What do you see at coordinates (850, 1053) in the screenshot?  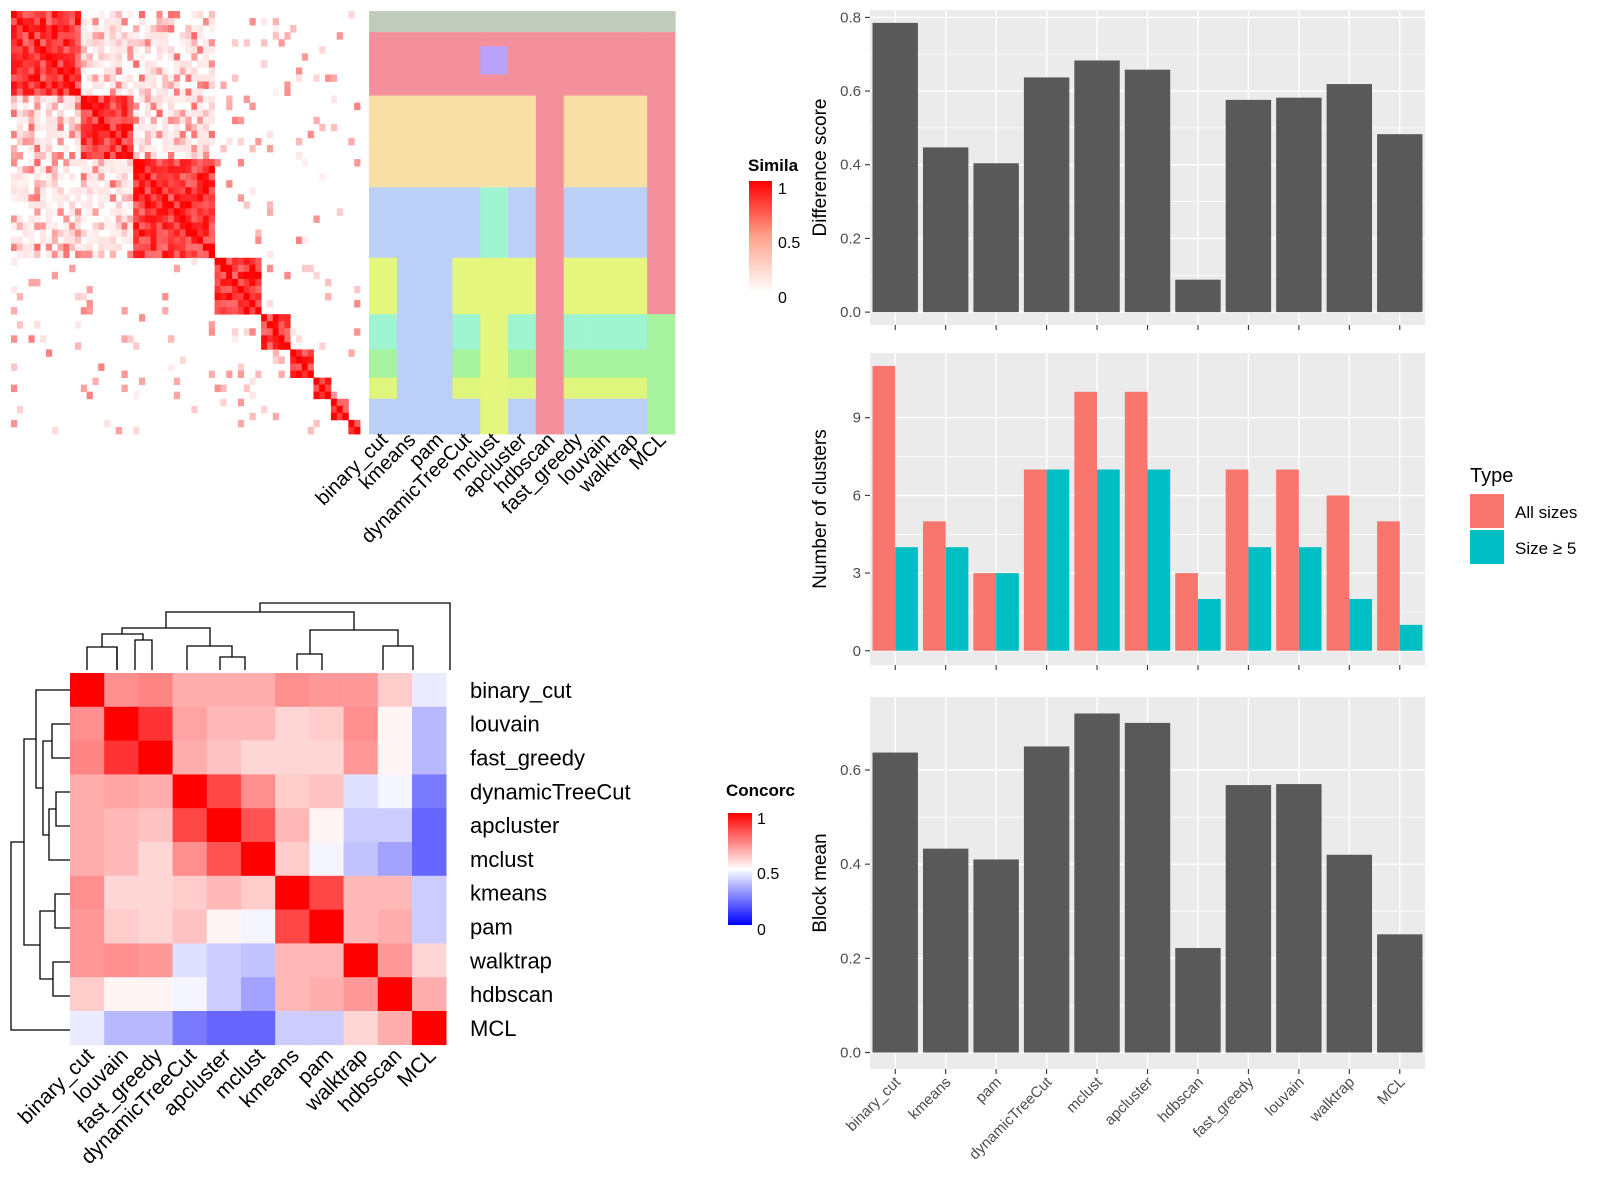 I see `y-tick-label: 0.0` at bounding box center [850, 1053].